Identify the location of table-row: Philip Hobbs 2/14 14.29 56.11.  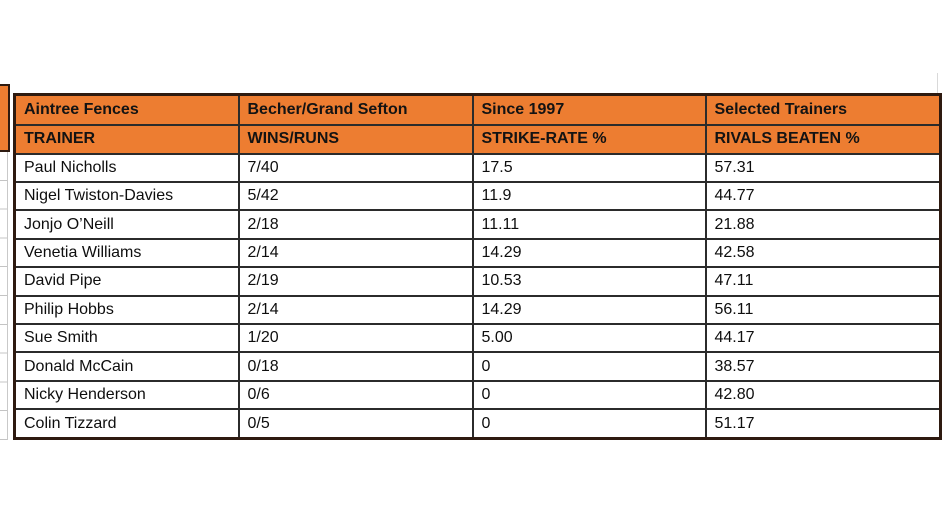
(477, 310).